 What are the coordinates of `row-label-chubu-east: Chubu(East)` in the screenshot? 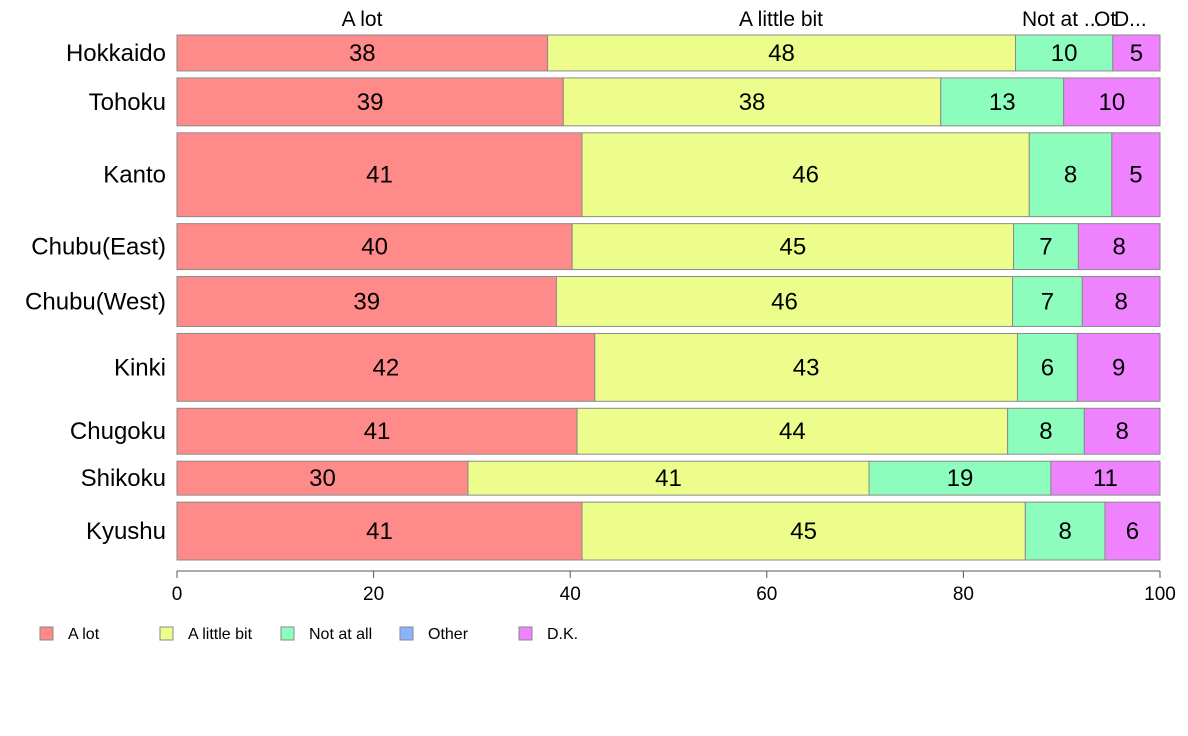 It's located at (98, 247).